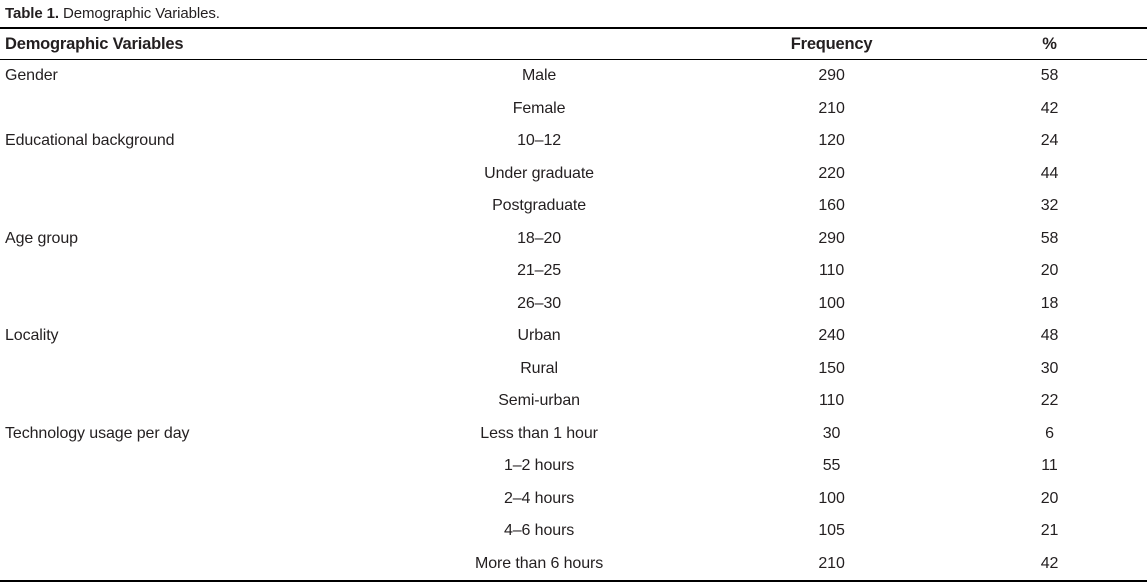  Describe the element at coordinates (1049, 531) in the screenshot. I see `cell-percent: 21` at that location.